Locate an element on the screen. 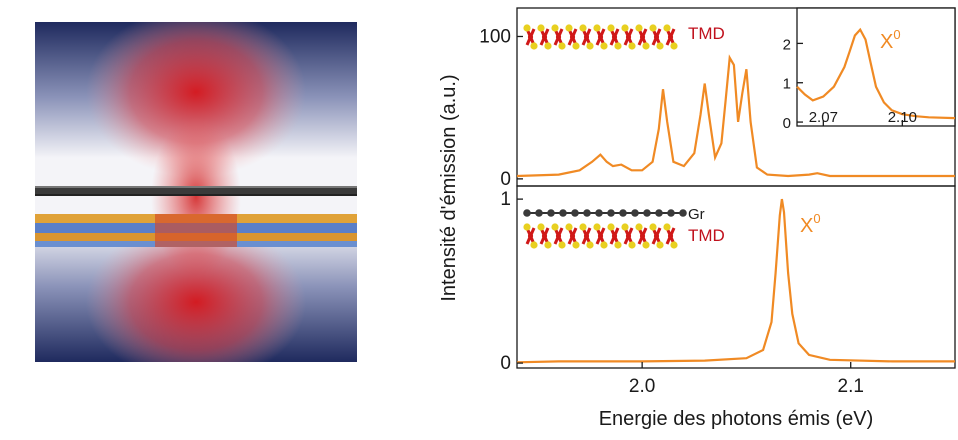 The image size is (958, 440). inset-peak-label: X0 is located at coordinates (890, 40).